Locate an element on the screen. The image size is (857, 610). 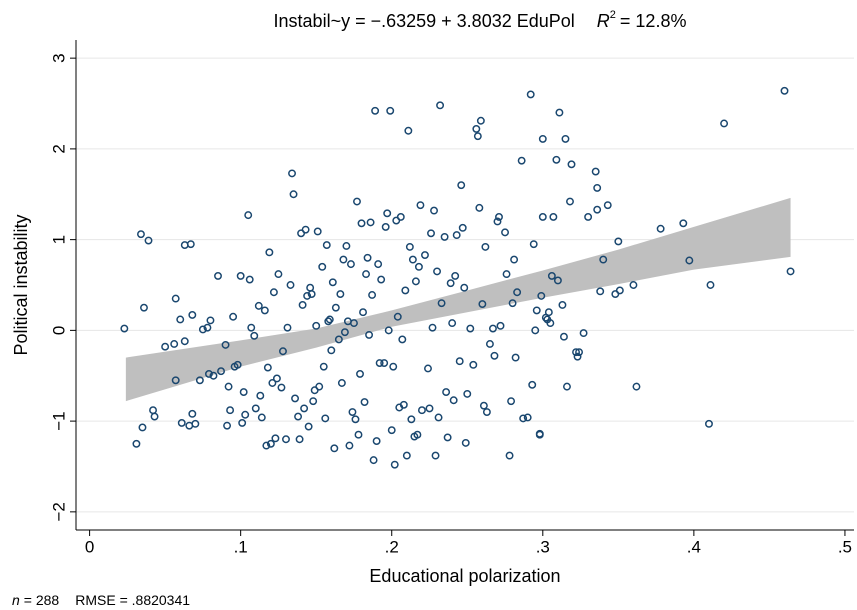
x-tick-label: 0 is located at coordinates (89, 546).